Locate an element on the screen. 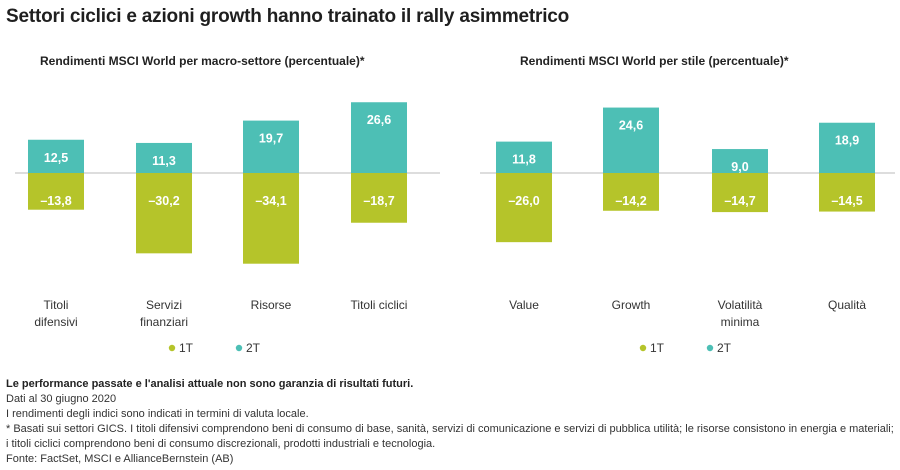 Image resolution: width=900 pixels, height=470 pixels. data-label: –14,5 is located at coordinates (846, 201).